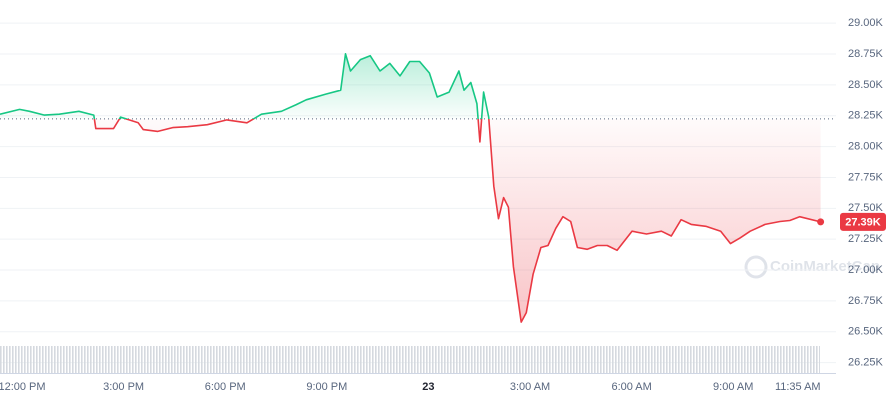 The width and height of the screenshot is (894, 400). What do you see at coordinates (866, 146) in the screenshot?
I see `y-tick-label: 28.00K` at bounding box center [866, 146].